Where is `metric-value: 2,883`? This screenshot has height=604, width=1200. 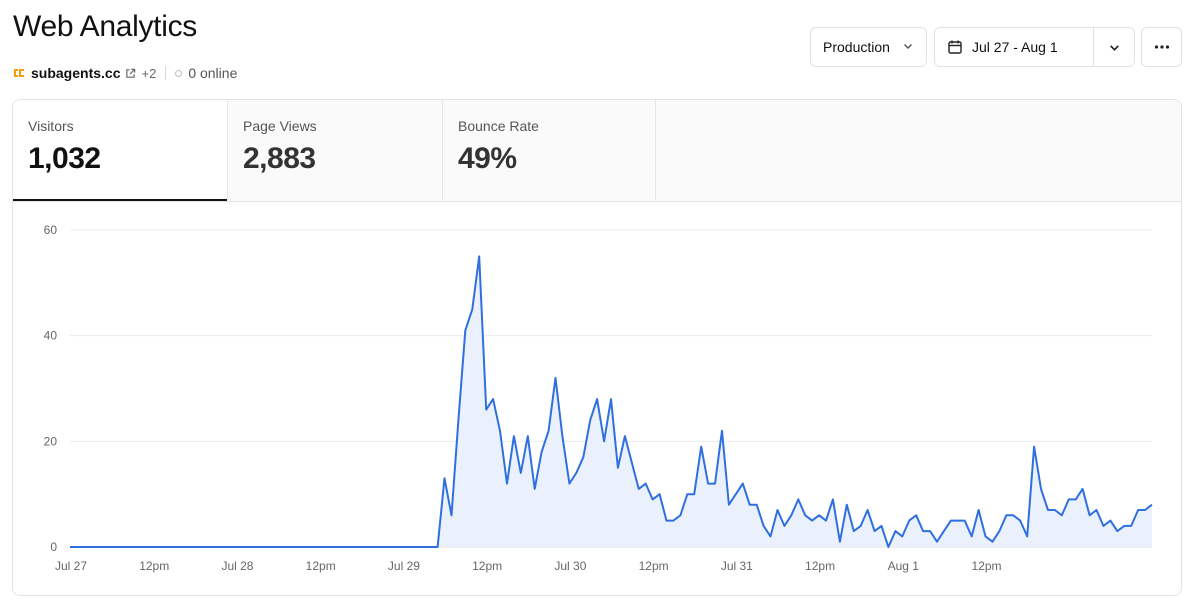 metric-value: 2,883 is located at coordinates (279, 158).